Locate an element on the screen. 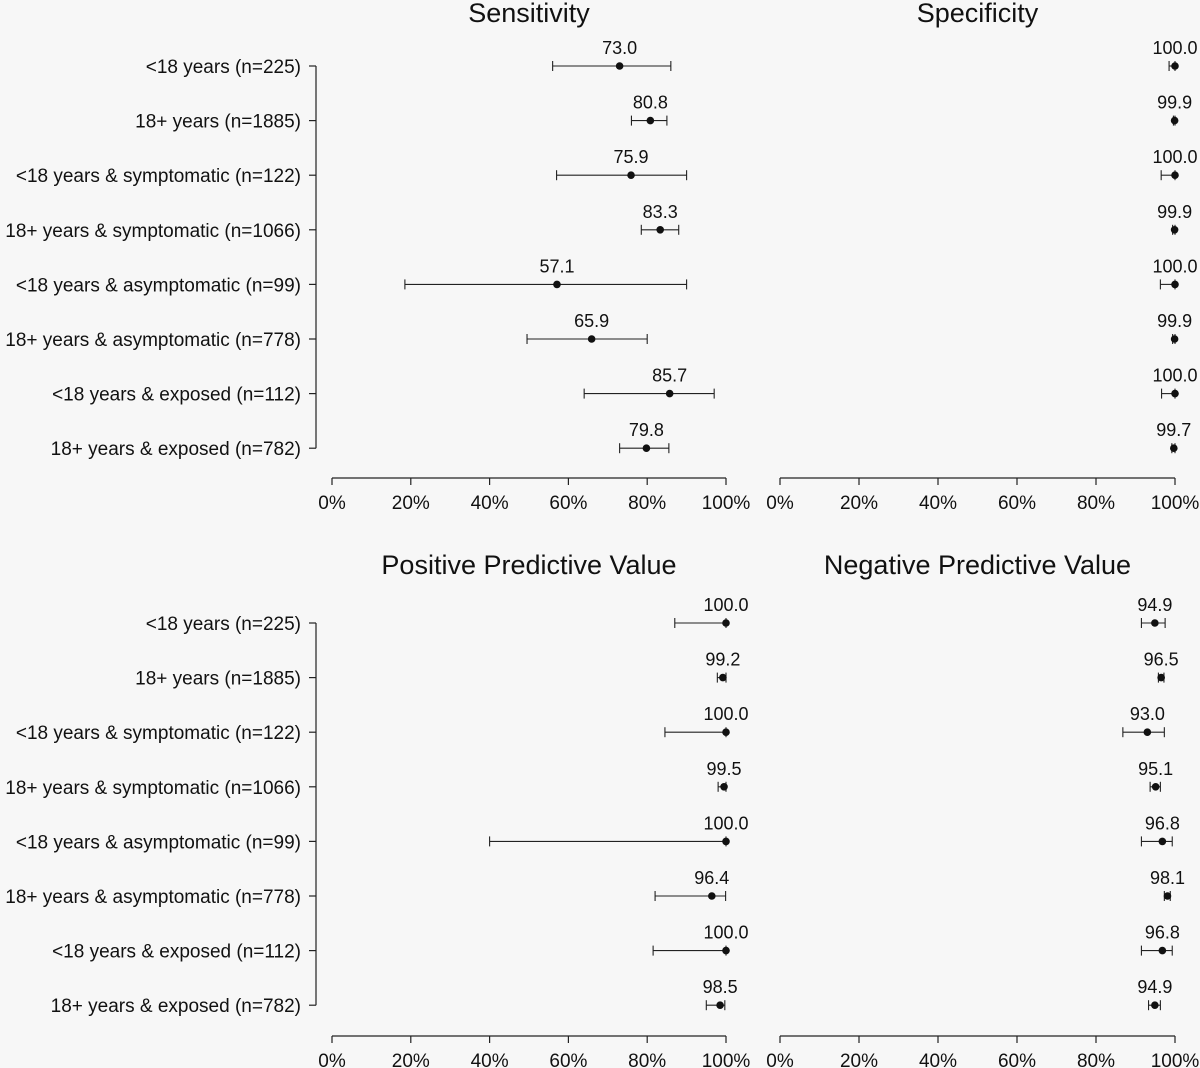 The height and width of the screenshot is (1068, 1200). row-label: 18+ years (n=1885) is located at coordinates (218, 679).